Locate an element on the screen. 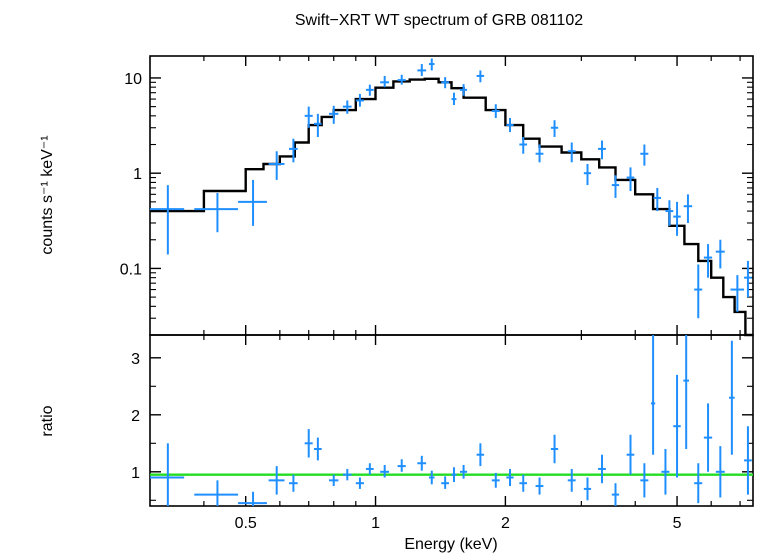 Image resolution: width=758 pixels, height=556 pixels. y-tick-label: 2 is located at coordinates (135, 416).